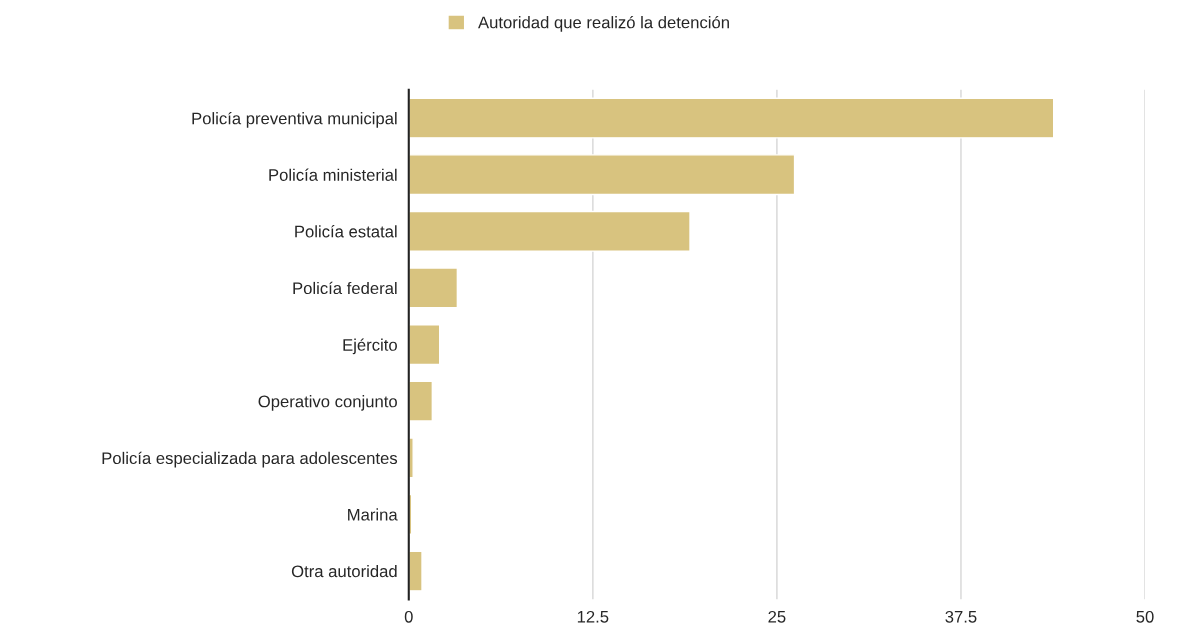 Image resolution: width=1178 pixels, height=641 pixels. Describe the element at coordinates (408, 616) in the screenshot. I see `x-tick-label: 0` at that location.